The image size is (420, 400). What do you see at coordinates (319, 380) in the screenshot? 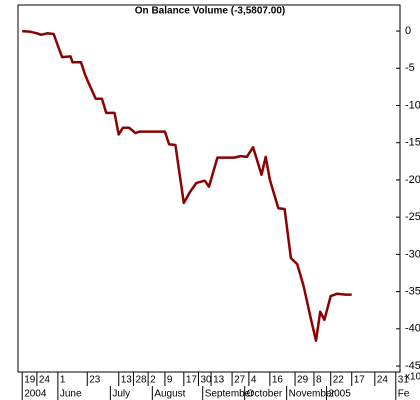
I see `x-tick-label: 8` at bounding box center [319, 380].